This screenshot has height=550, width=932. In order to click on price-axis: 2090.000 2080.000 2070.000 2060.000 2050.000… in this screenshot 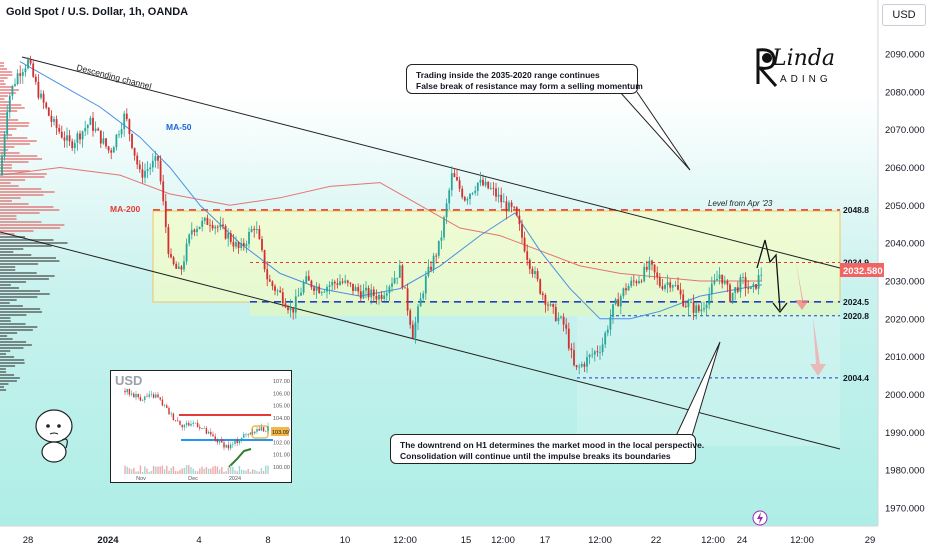, I will do `click(886, 263)`.